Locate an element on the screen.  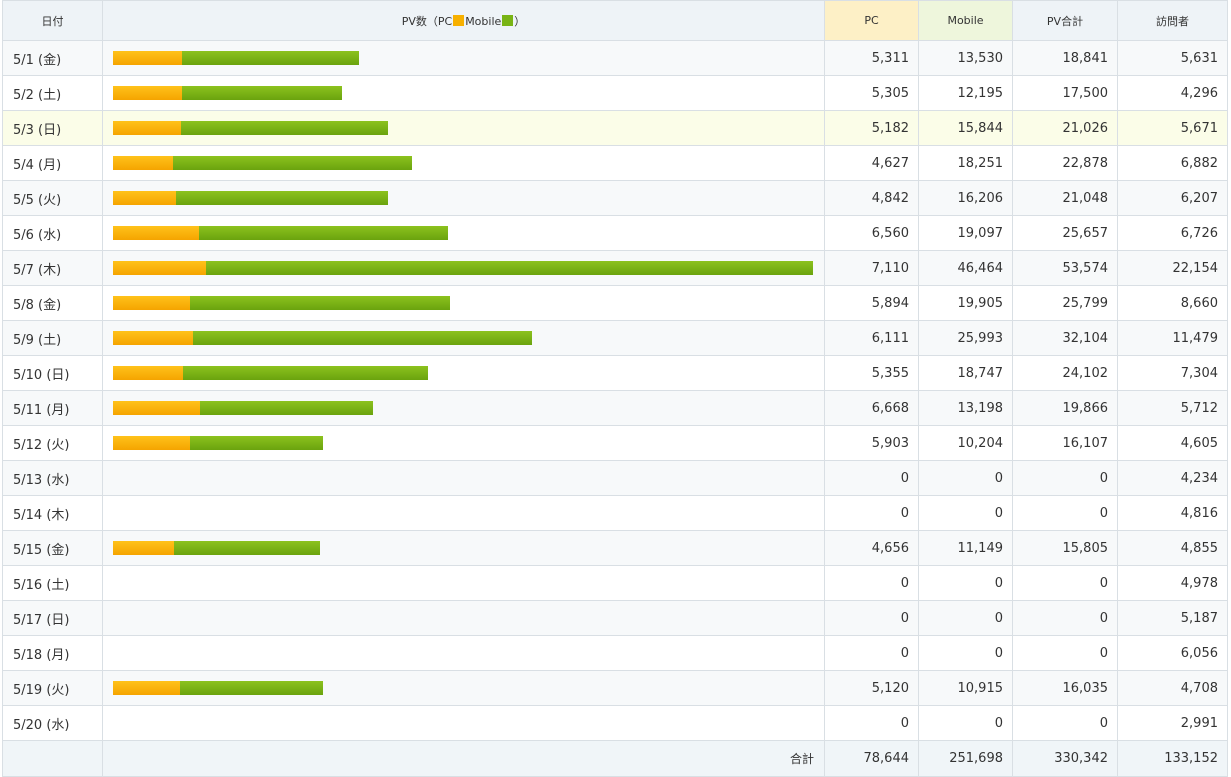
table-row: 5/6 (水) 6,560 19,097 25,657 6,726 is located at coordinates (615, 233).